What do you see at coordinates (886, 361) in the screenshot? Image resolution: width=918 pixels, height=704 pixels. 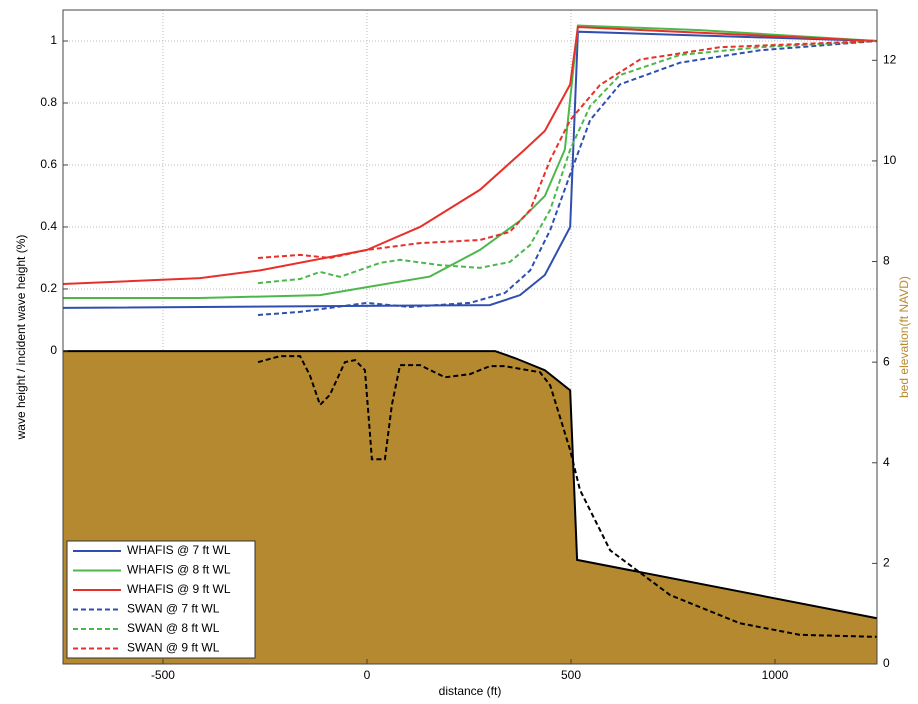 I see `y2-tick-label: 6` at bounding box center [886, 361].